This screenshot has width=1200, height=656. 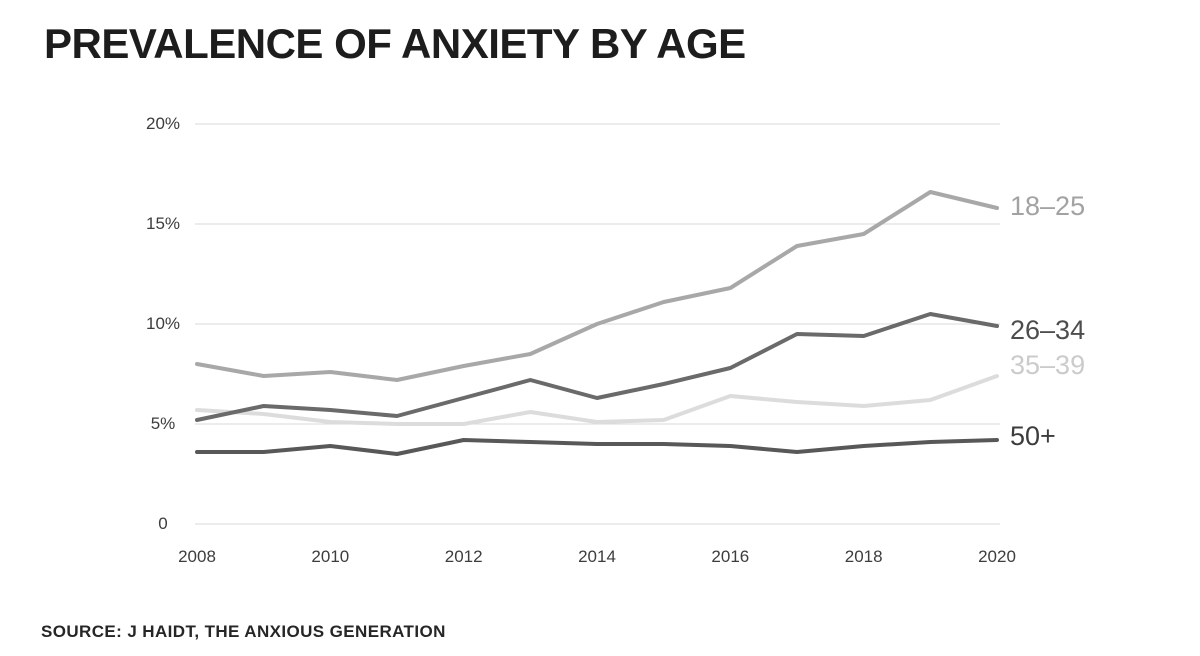 What do you see at coordinates (197, 556) in the screenshot?
I see `x-tick-label-2008: 2008` at bounding box center [197, 556].